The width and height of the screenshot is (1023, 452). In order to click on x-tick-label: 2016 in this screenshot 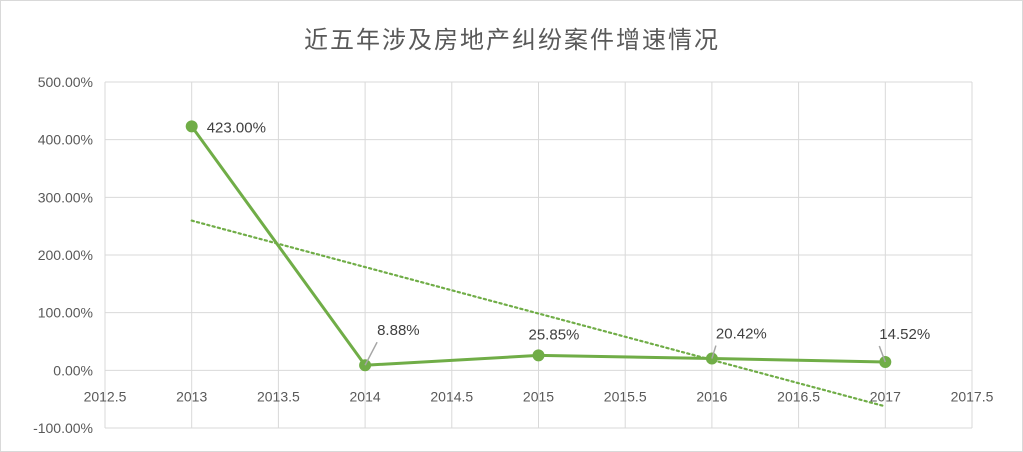, I will do `click(711, 396)`.